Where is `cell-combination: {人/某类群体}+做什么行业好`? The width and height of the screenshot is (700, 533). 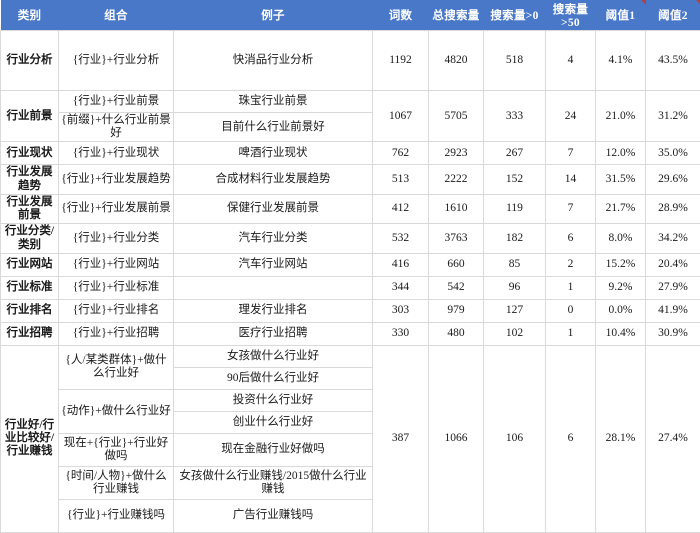 cell-combination: {人/某类群体}+做什么行业好 is located at coordinates (116, 367).